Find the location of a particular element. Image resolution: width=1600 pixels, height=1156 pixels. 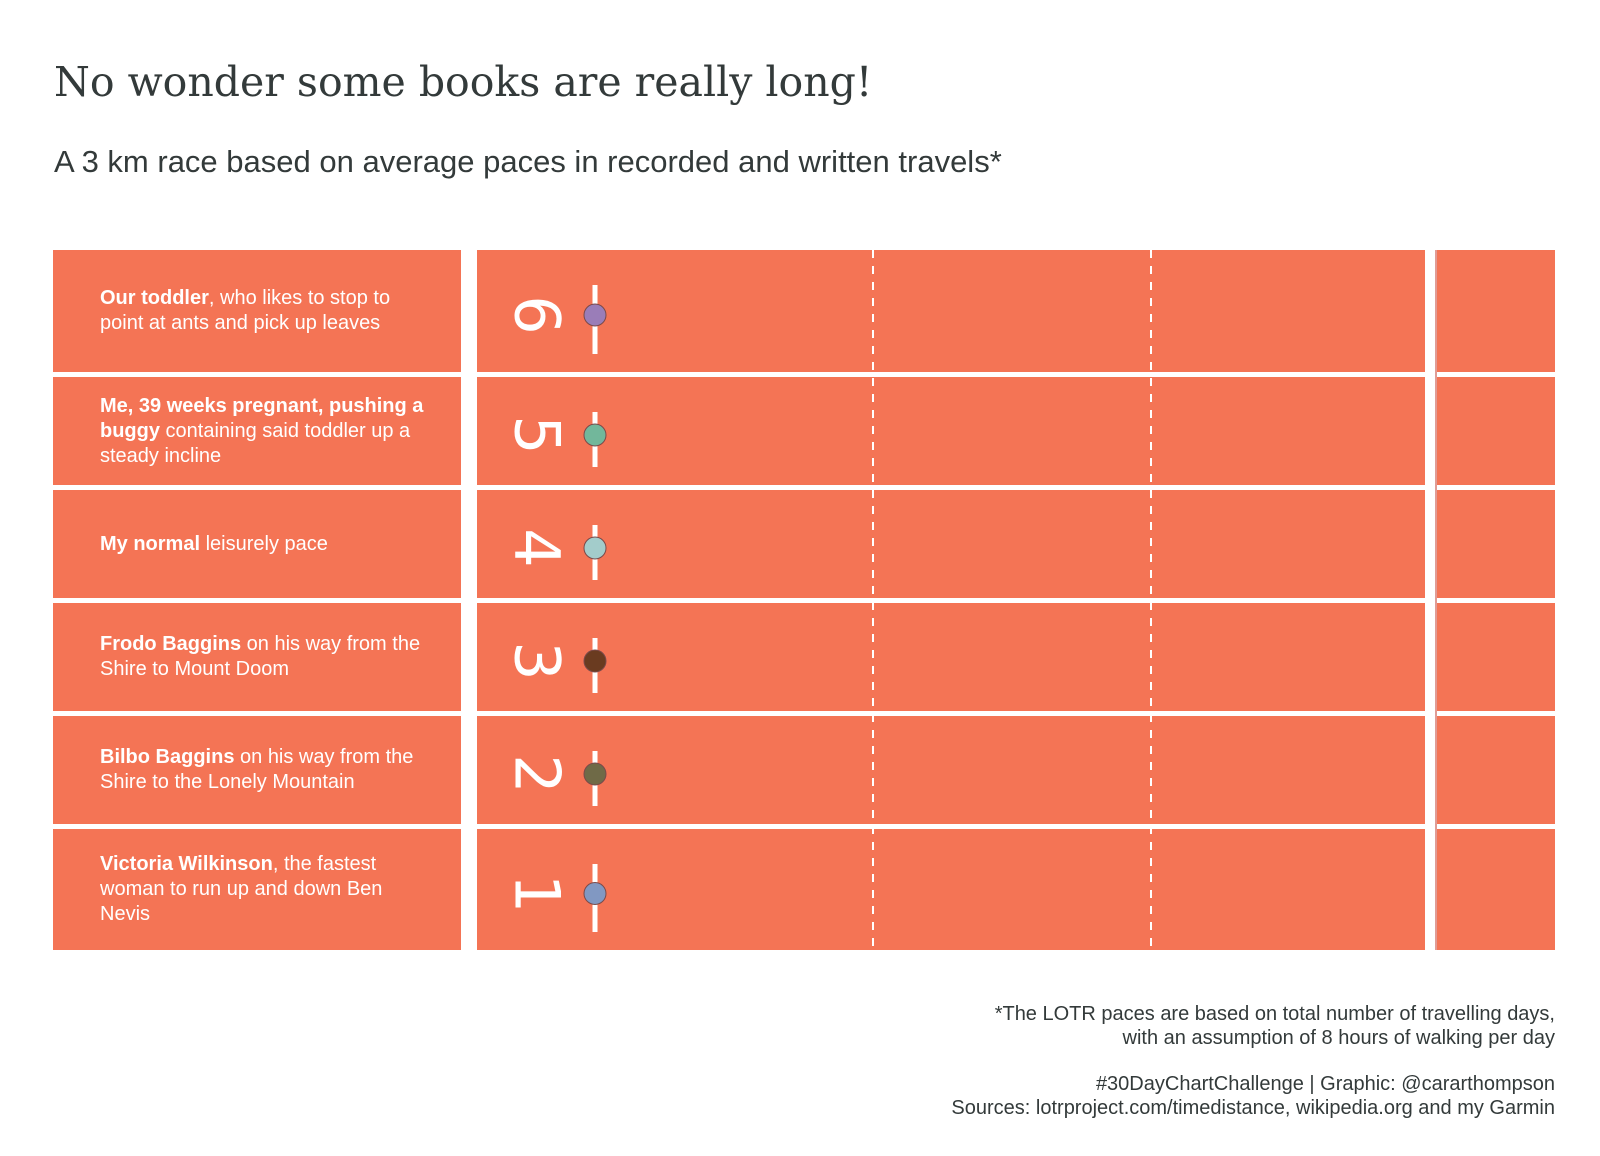

runner-name: Me, 39 weeks pregnant, pushing a buggy is located at coordinates (262, 418).